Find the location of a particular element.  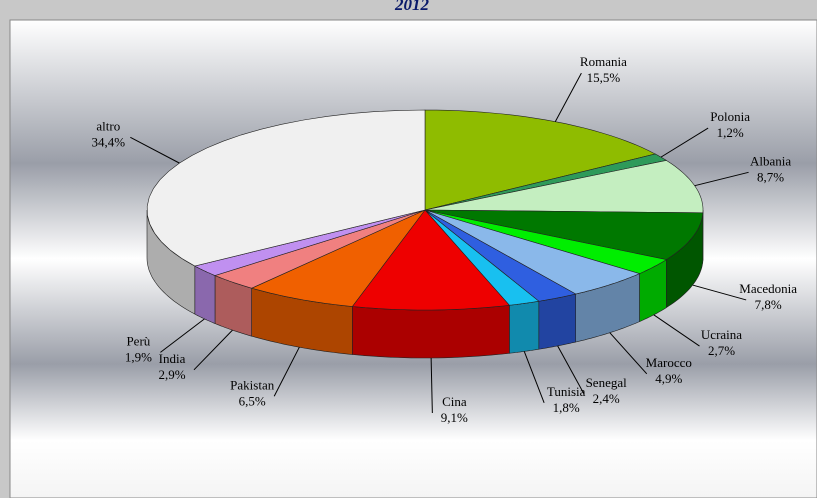

slice-label: Ucraina is located at coordinates (721, 334).